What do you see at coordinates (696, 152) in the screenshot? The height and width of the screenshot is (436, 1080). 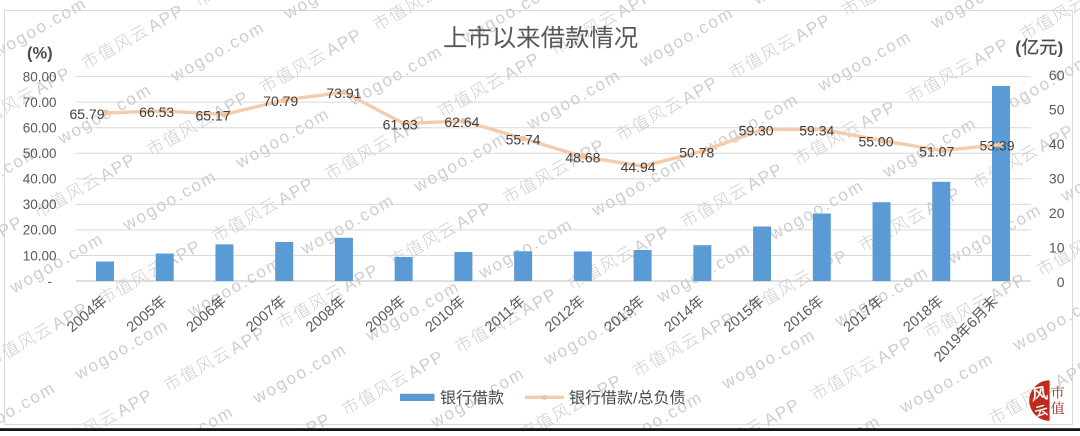 I see `svg-text: 50.78` at bounding box center [696, 152].